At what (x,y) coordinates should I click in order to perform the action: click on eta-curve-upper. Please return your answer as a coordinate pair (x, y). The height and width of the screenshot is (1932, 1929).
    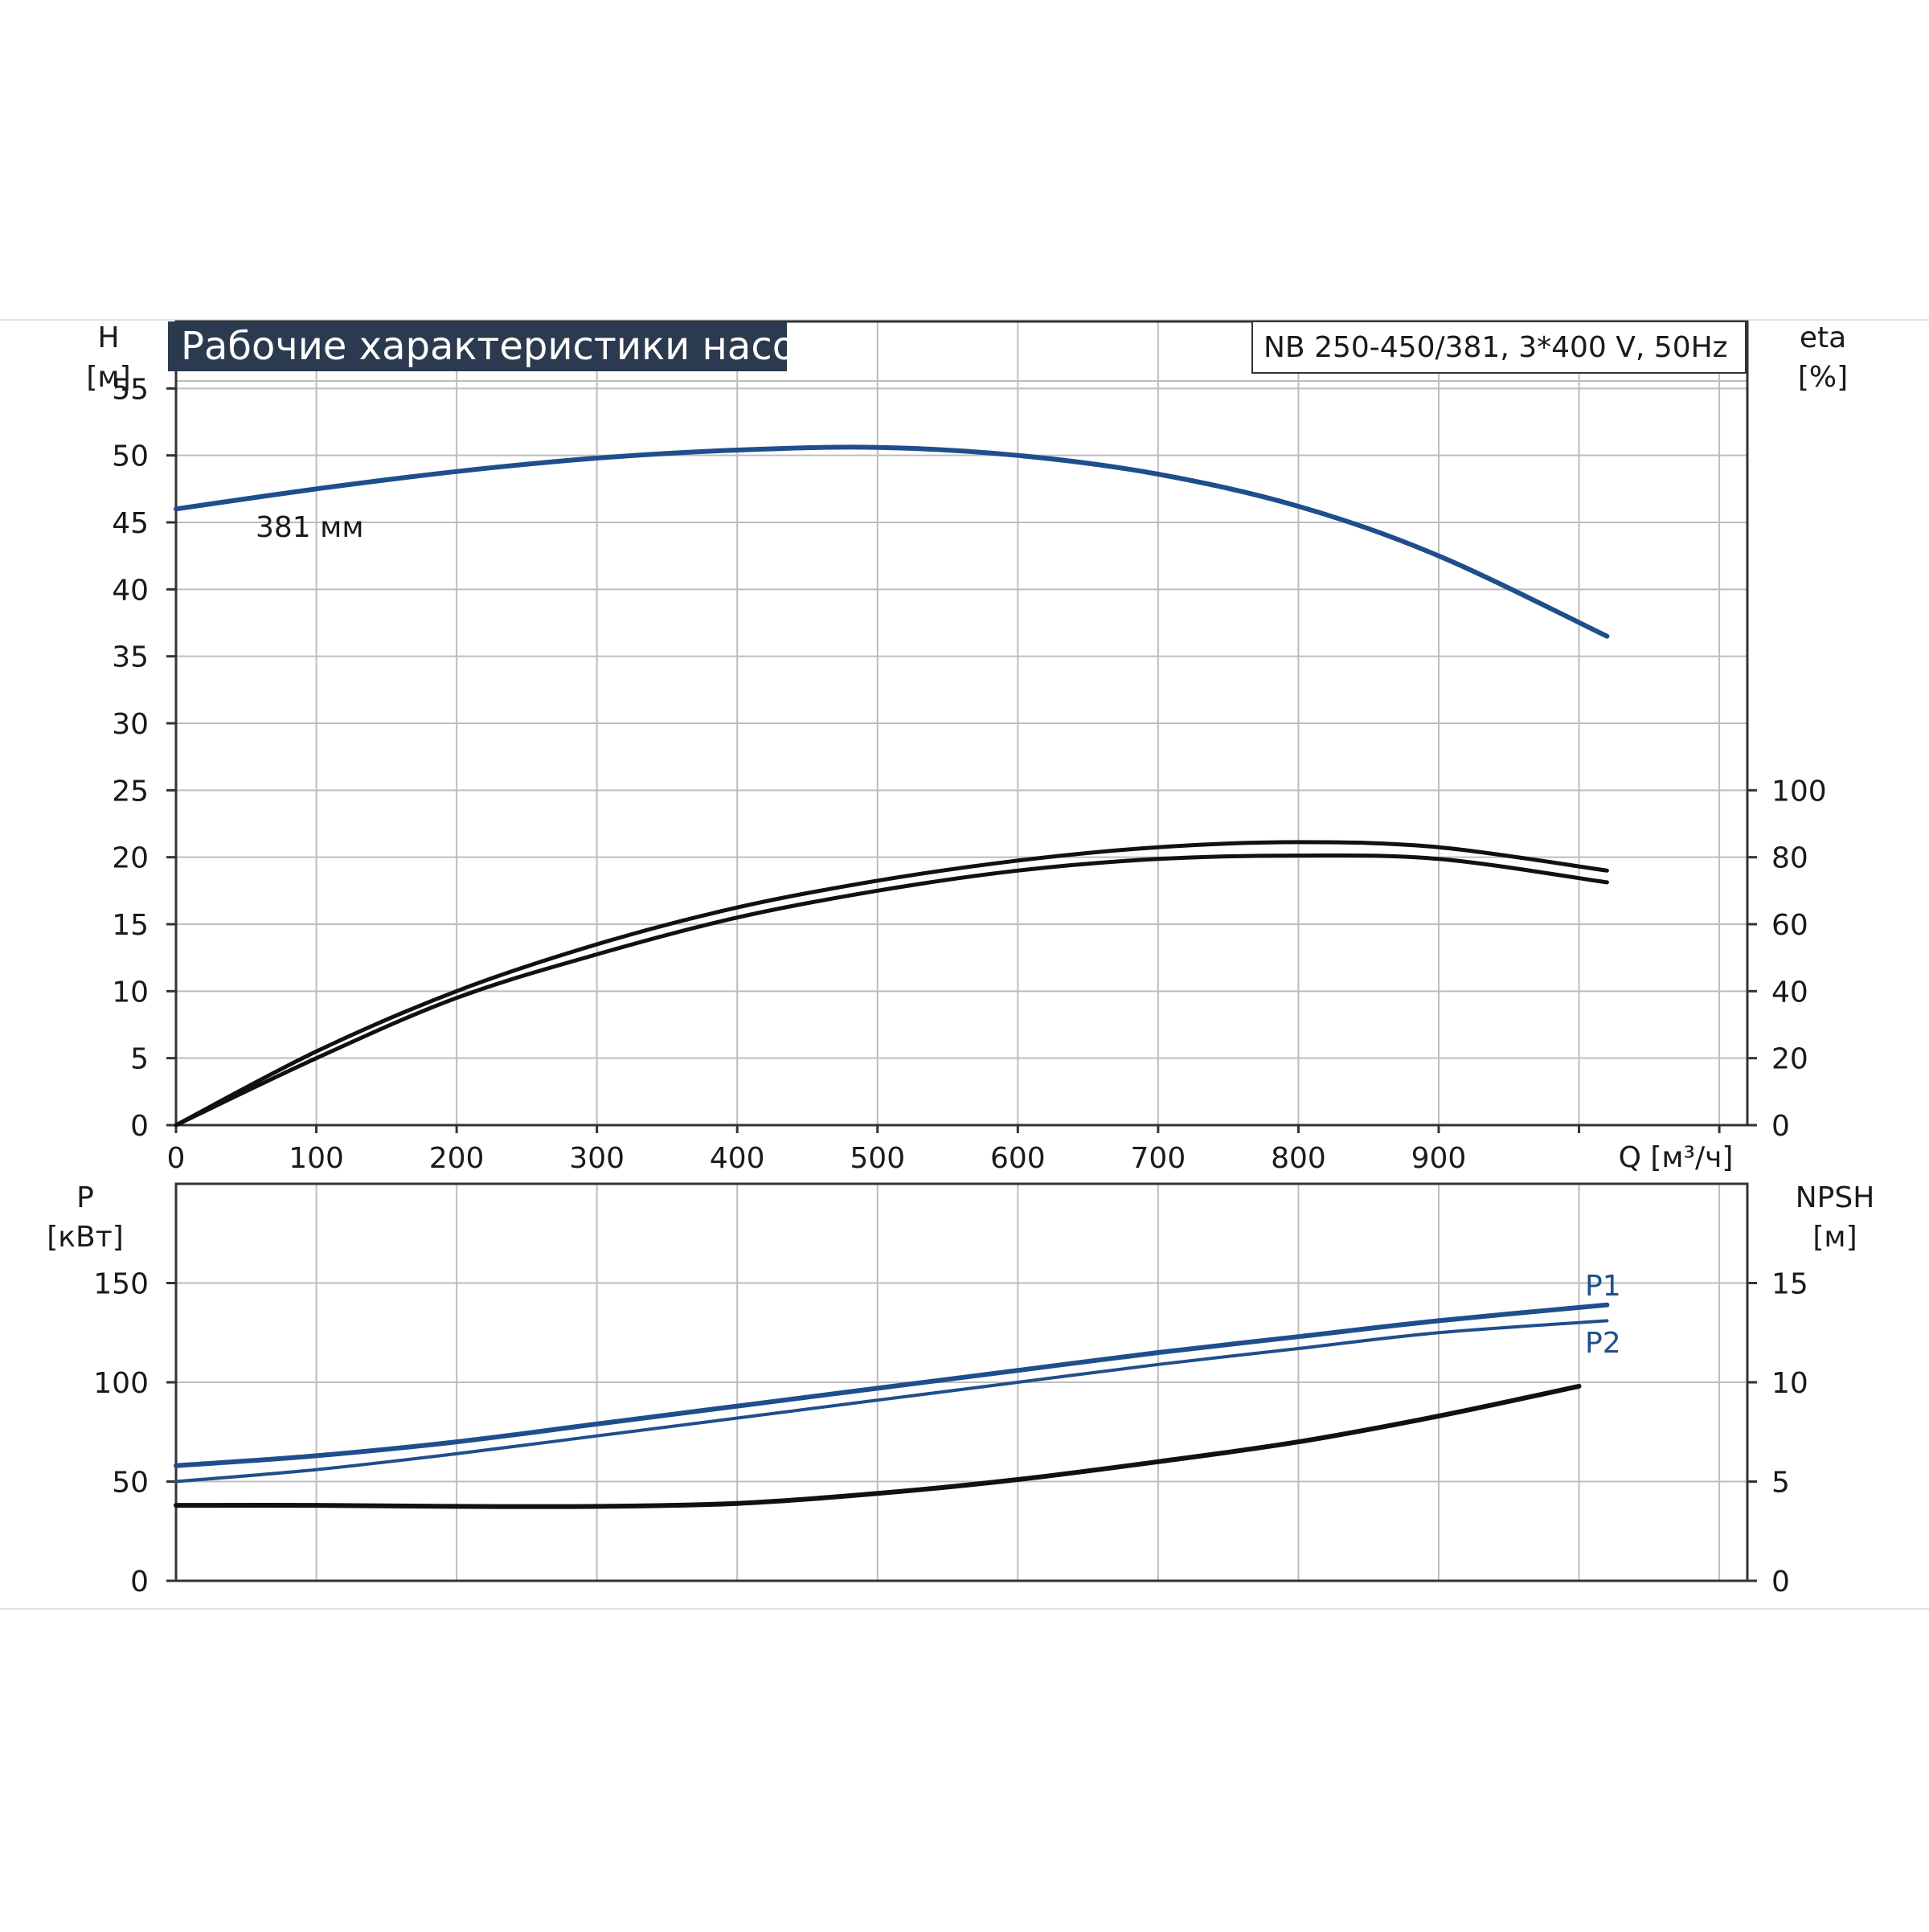
    Looking at the image, I should click on (891, 984).